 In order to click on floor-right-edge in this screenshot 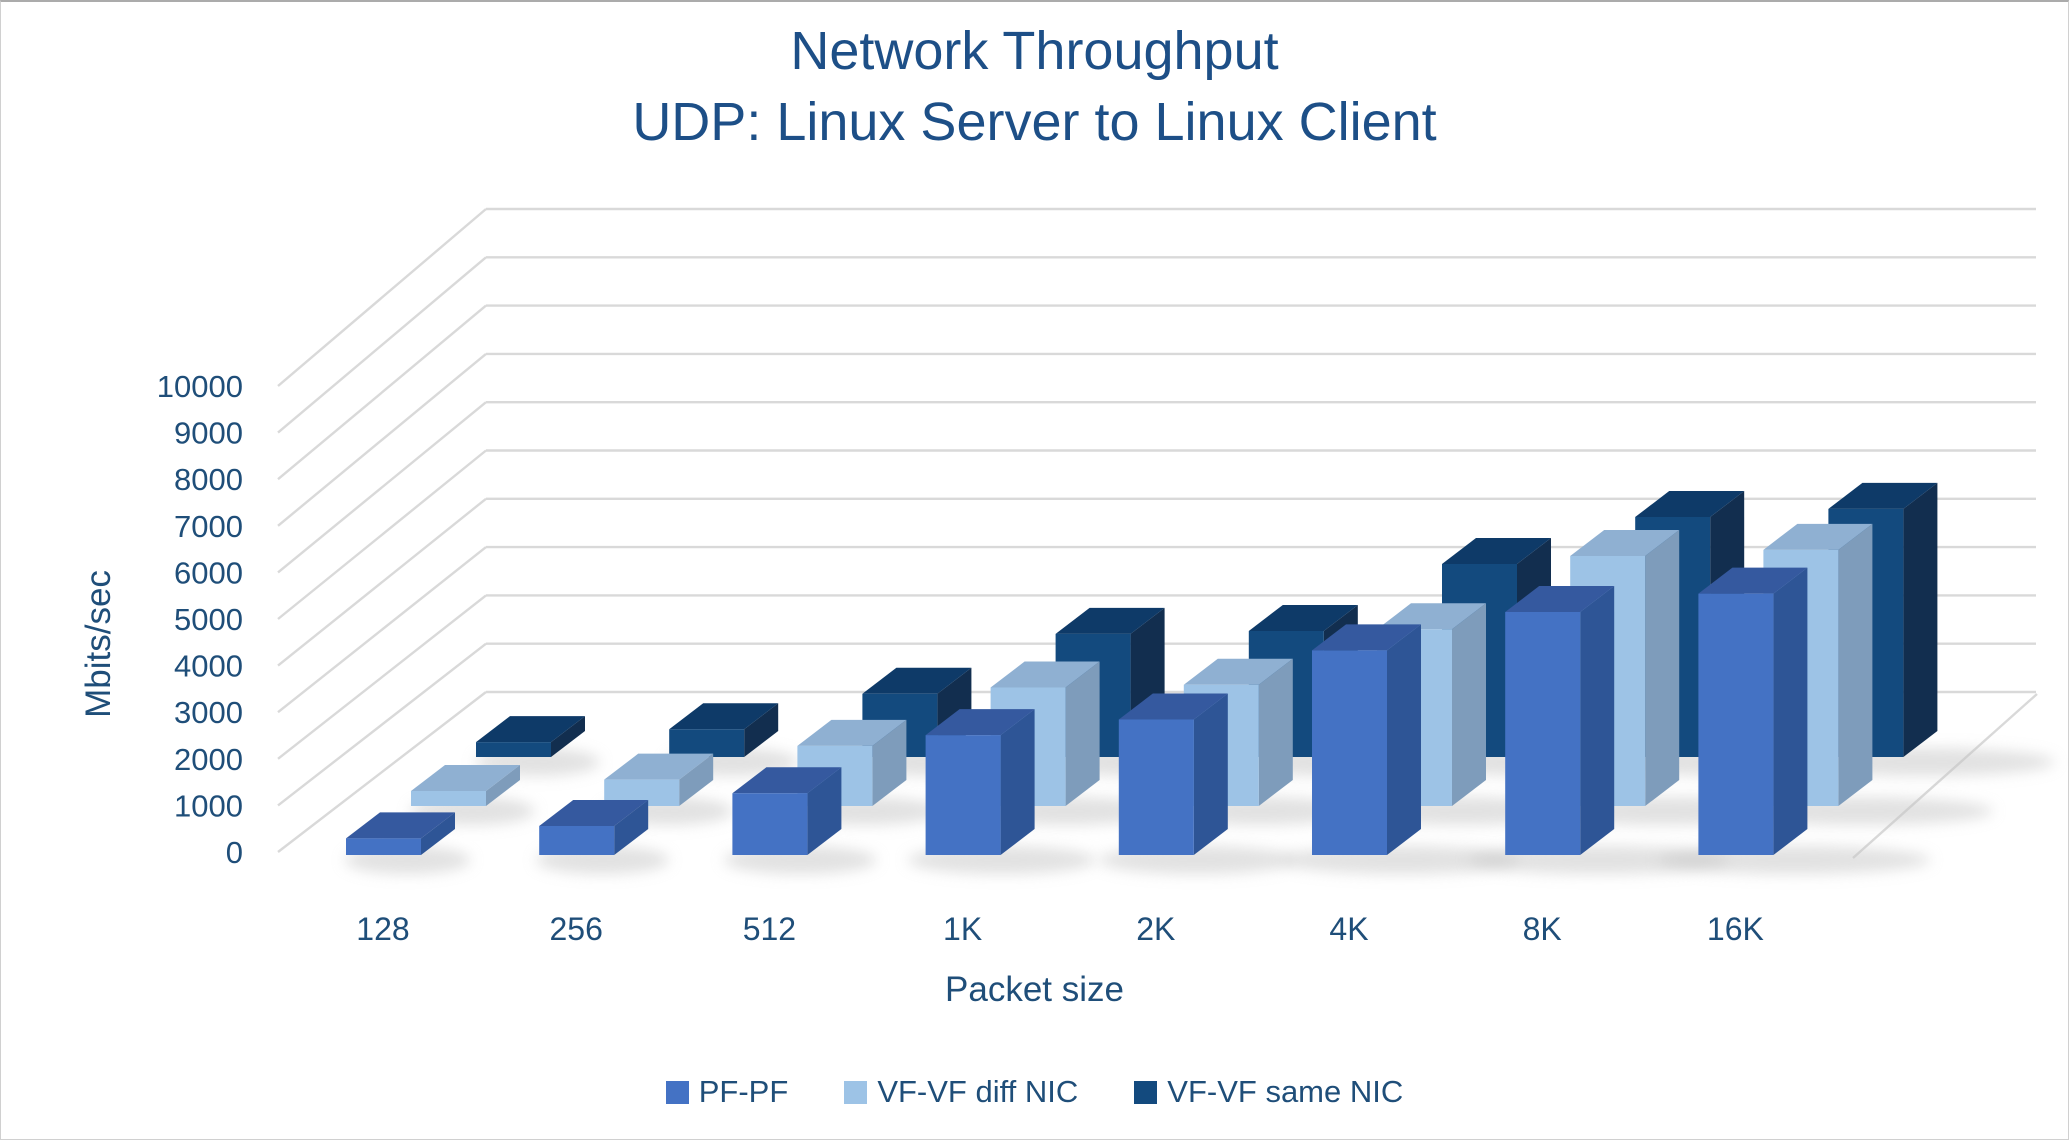, I will do `click(1945, 776)`.